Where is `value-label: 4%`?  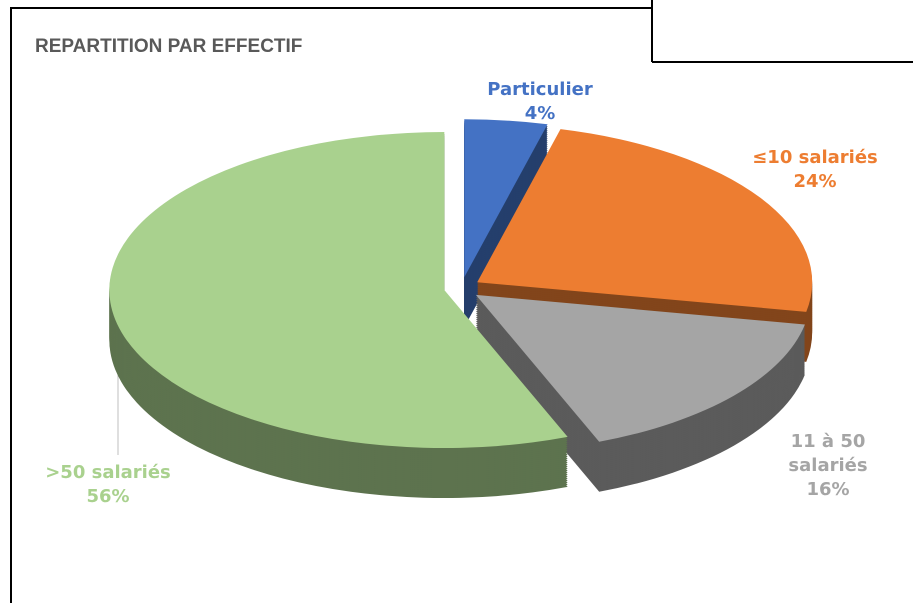
value-label: 4% is located at coordinates (540, 113).